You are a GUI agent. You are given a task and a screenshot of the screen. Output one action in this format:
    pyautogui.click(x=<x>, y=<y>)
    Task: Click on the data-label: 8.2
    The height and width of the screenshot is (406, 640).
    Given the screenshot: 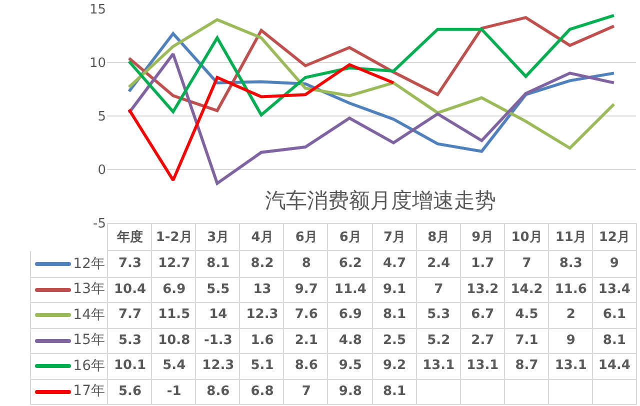 What is the action you would take?
    pyautogui.click(x=261, y=264)
    